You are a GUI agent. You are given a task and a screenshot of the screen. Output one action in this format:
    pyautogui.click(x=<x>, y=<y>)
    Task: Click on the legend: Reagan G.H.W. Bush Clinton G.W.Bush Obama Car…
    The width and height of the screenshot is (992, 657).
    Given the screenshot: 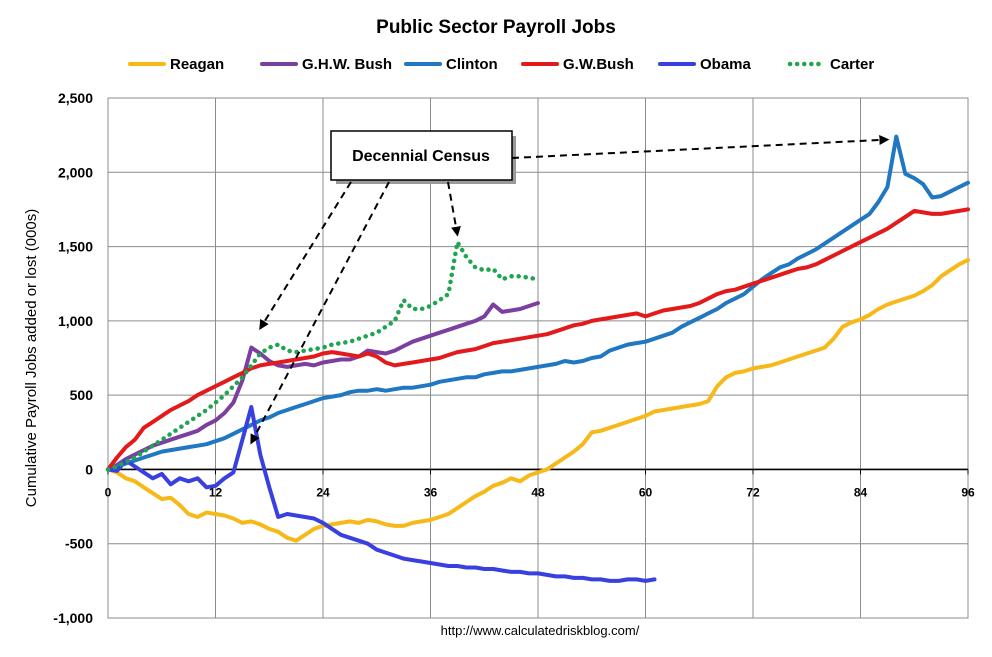 What is the action you would take?
    pyautogui.click(x=501, y=64)
    